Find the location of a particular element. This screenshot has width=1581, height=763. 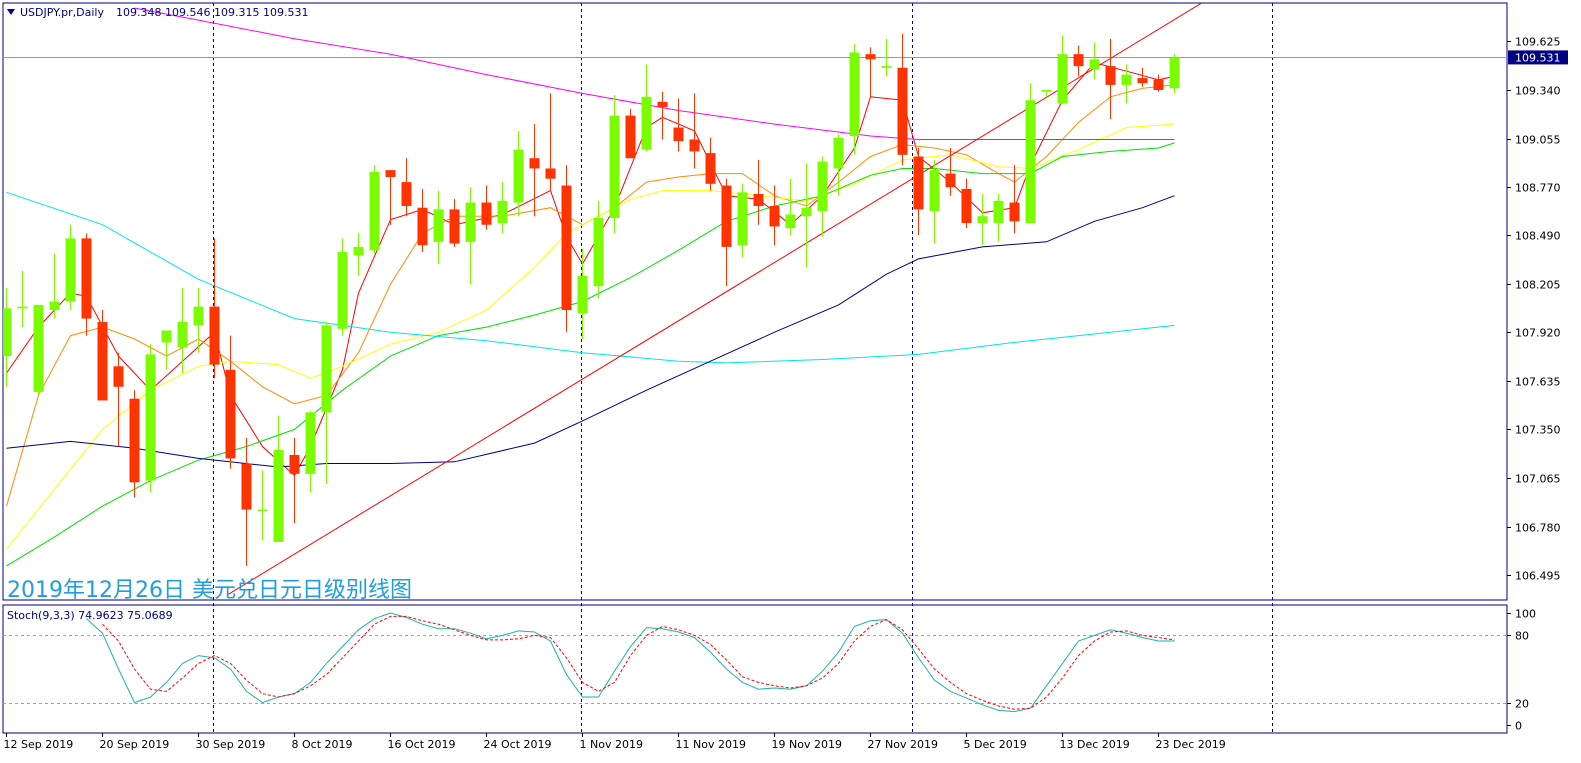

stoch-tick-label: 100 is located at coordinates (1525, 614).